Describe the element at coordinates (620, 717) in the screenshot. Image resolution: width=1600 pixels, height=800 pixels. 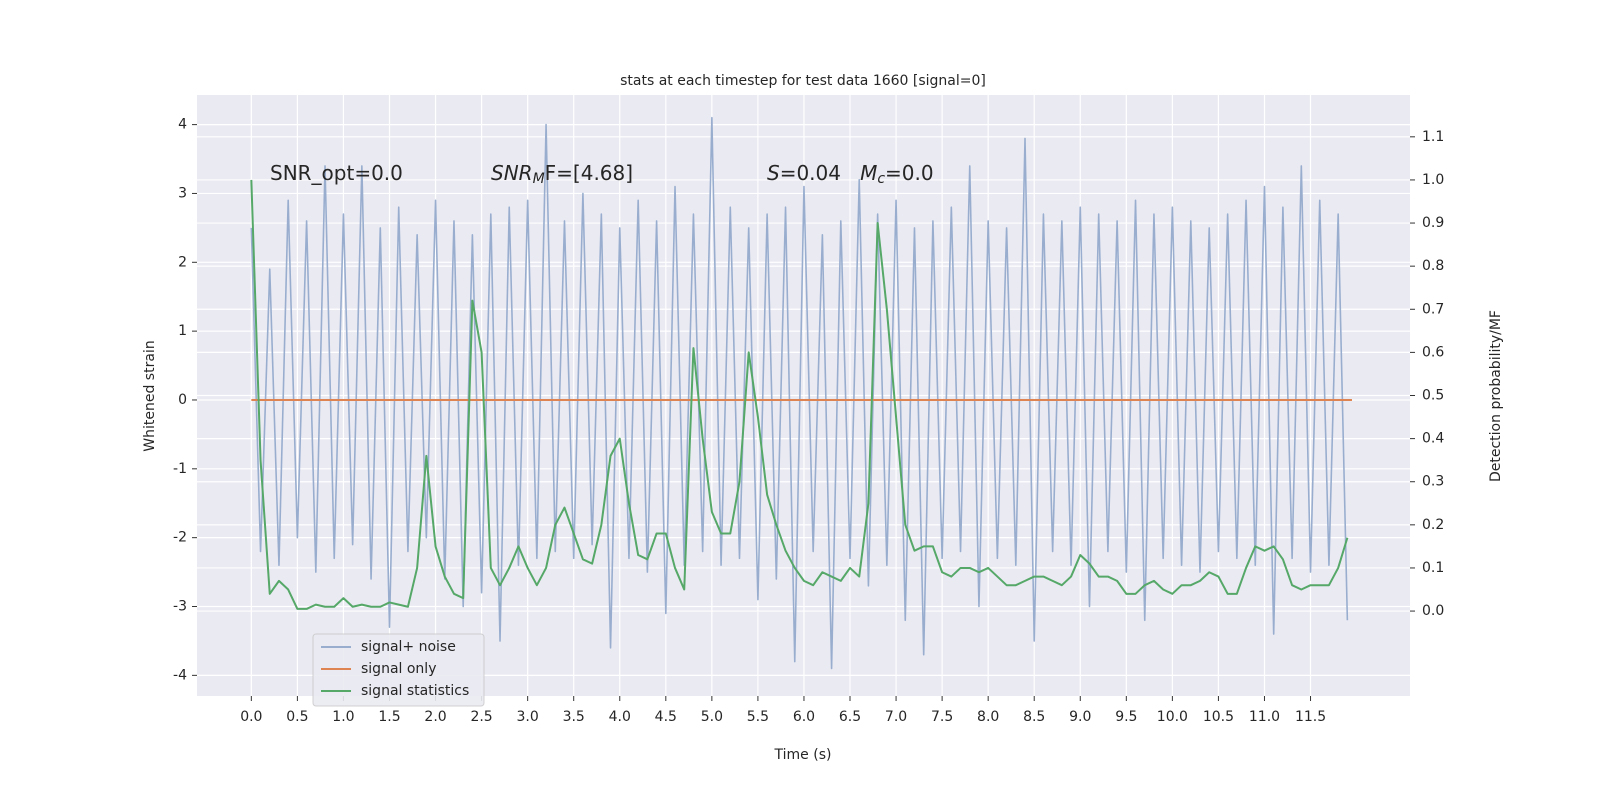
I see `x-tick-label: 4.0` at that location.